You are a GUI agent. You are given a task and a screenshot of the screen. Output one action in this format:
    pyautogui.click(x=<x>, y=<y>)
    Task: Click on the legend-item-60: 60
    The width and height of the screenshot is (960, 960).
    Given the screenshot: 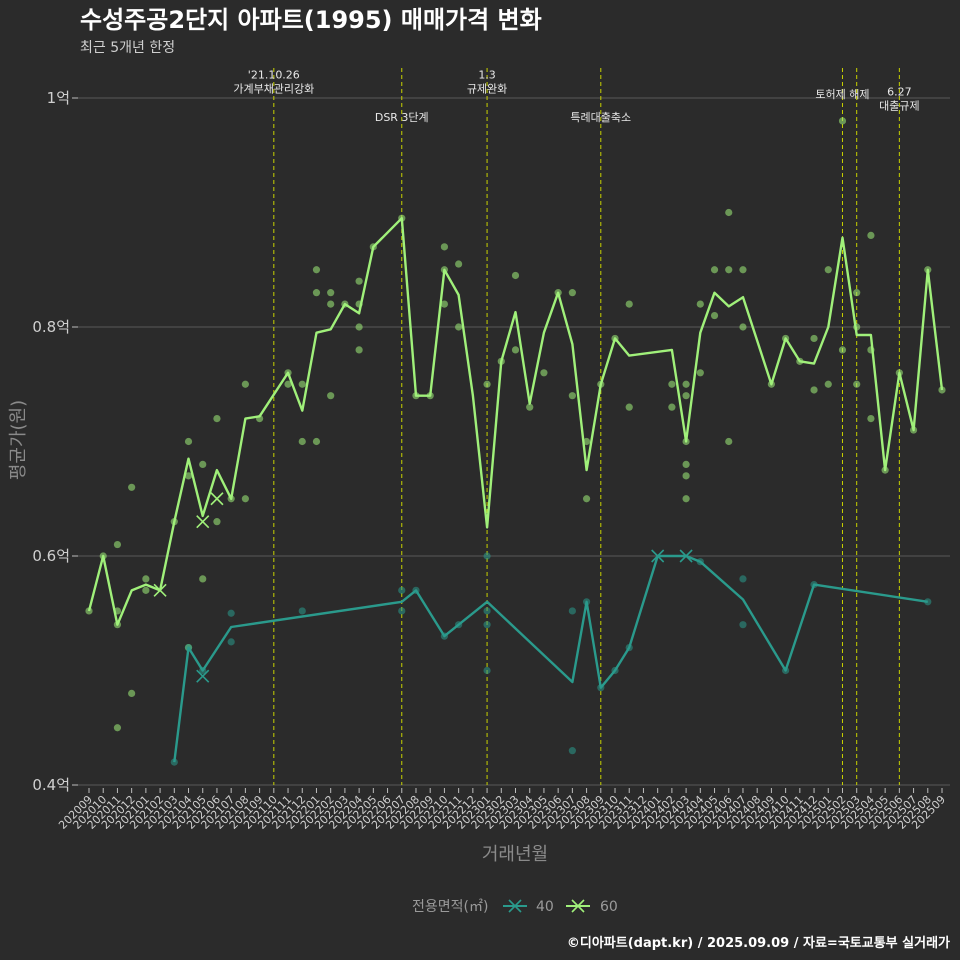 What is the action you would take?
    pyautogui.click(x=592, y=907)
    